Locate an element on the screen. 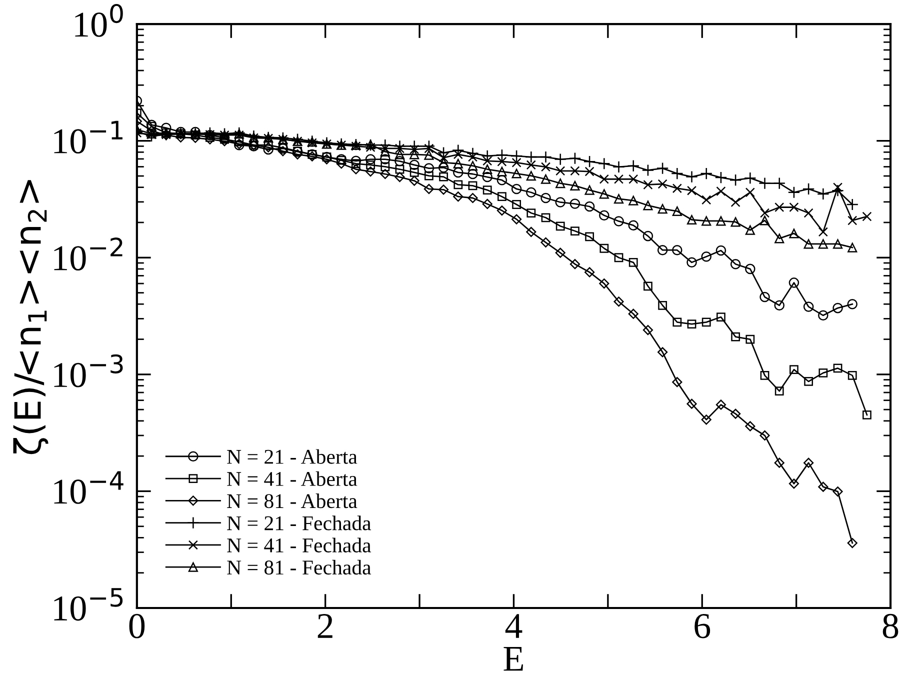 The width and height of the screenshot is (919, 687). y-tick-label: 10$^{−5}$ is located at coordinates (88, 604).